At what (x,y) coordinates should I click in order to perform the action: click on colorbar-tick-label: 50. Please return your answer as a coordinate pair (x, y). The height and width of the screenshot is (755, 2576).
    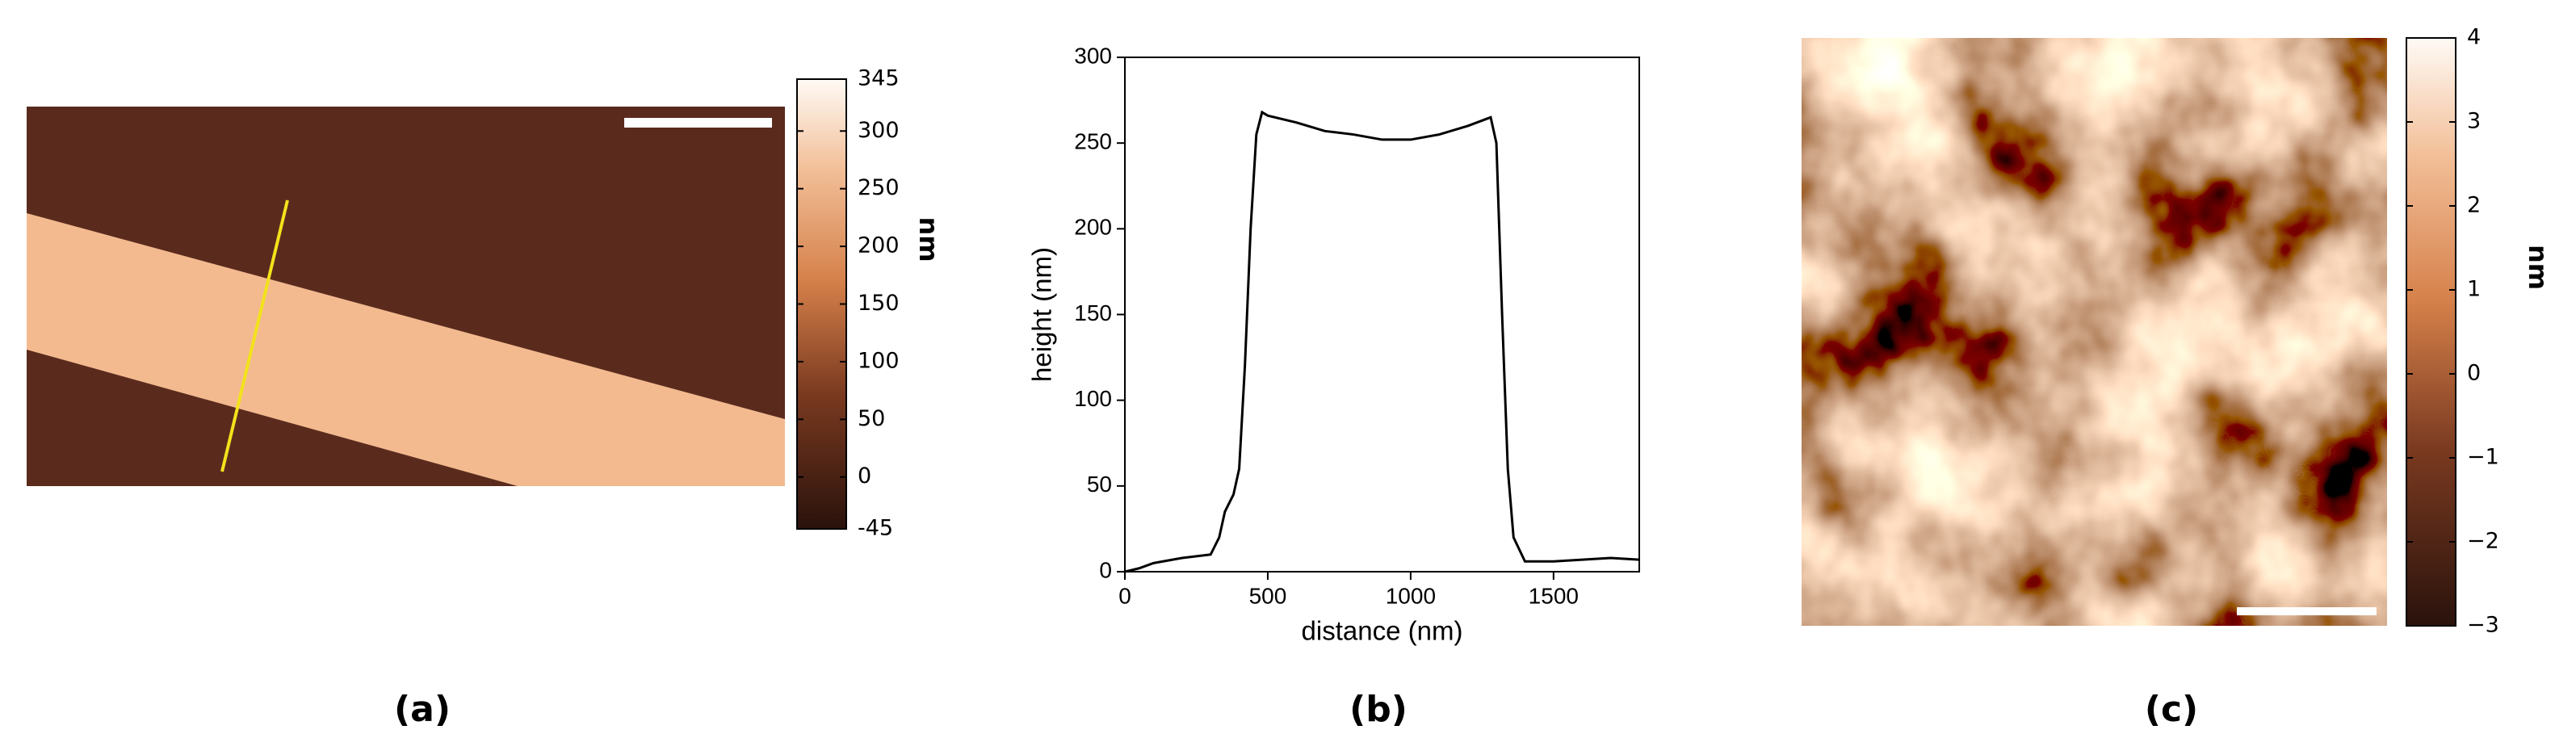
    Looking at the image, I should click on (871, 419).